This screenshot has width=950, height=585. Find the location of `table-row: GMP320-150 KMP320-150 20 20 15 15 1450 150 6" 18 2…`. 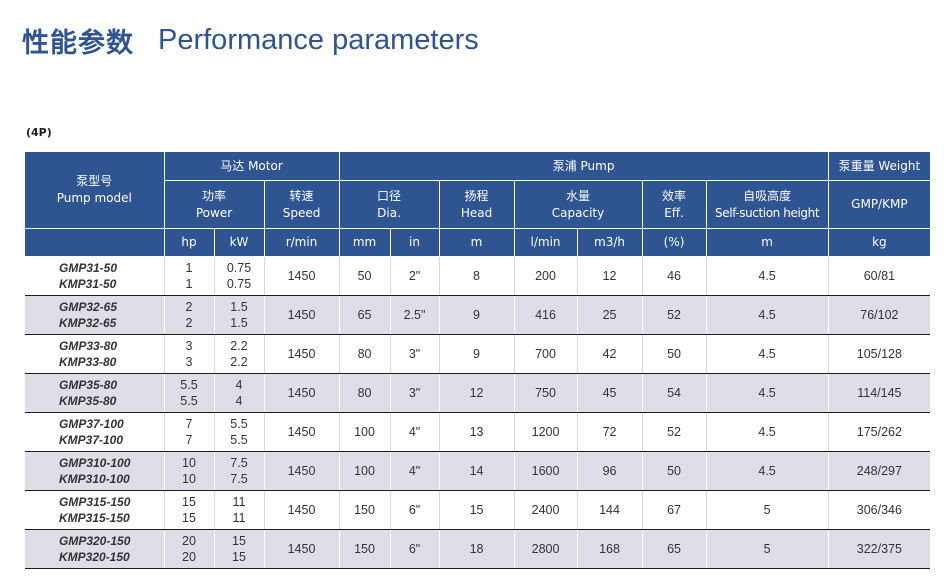

table-row: GMP320-150 KMP320-150 20 20 15 15 1450 150 6" 18 2… is located at coordinates (478, 549).